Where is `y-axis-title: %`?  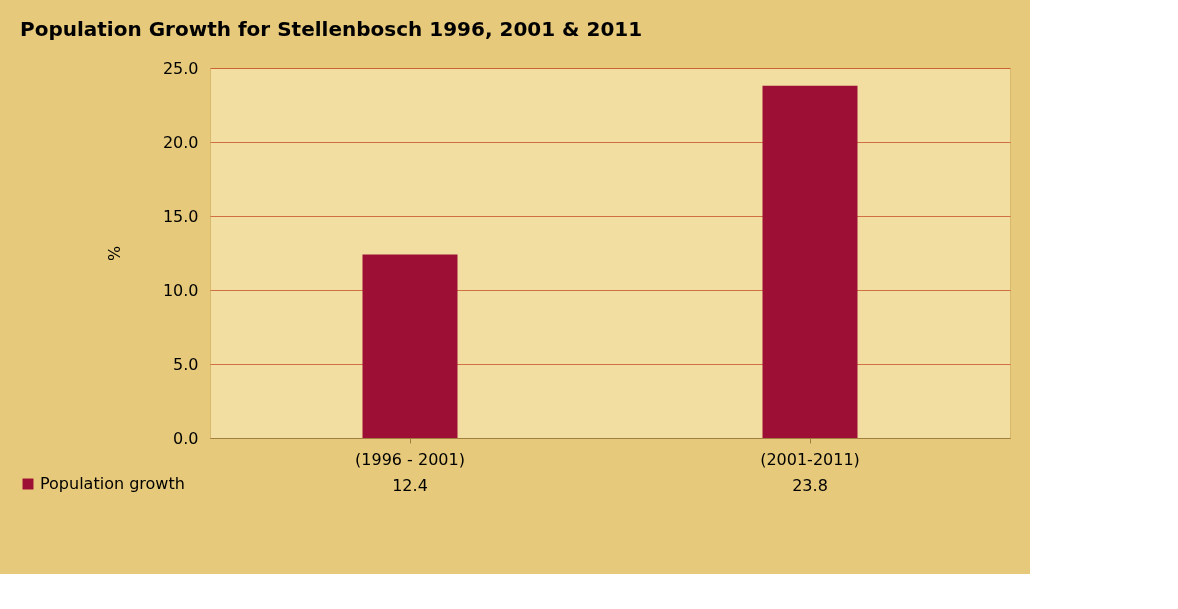
y-axis-title: % is located at coordinates (114, 253).